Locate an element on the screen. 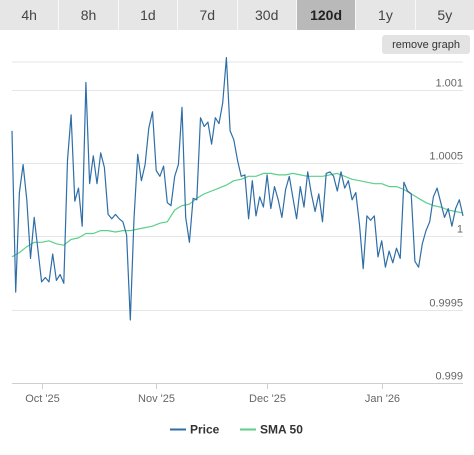  remove-graph-button: remove graph is located at coordinates (426, 44).